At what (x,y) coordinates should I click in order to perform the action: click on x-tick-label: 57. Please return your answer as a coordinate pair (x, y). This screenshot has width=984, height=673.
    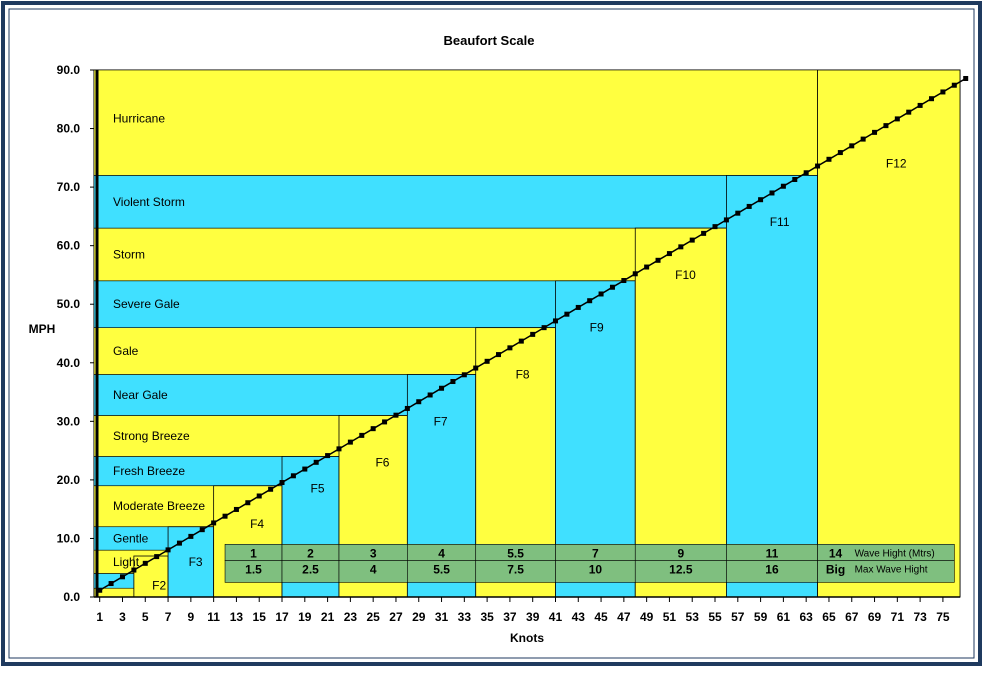
    Looking at the image, I should click on (738, 617).